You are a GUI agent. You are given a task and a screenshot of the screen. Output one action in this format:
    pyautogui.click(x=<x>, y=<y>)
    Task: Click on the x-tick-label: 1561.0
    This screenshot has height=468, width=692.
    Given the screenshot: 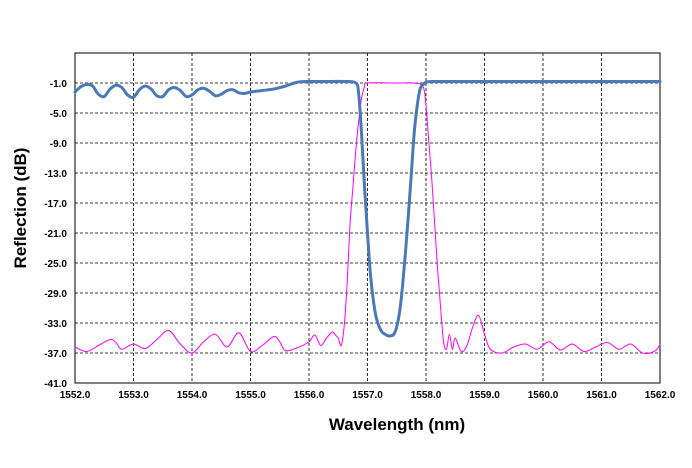 What is the action you would take?
    pyautogui.click(x=601, y=395)
    